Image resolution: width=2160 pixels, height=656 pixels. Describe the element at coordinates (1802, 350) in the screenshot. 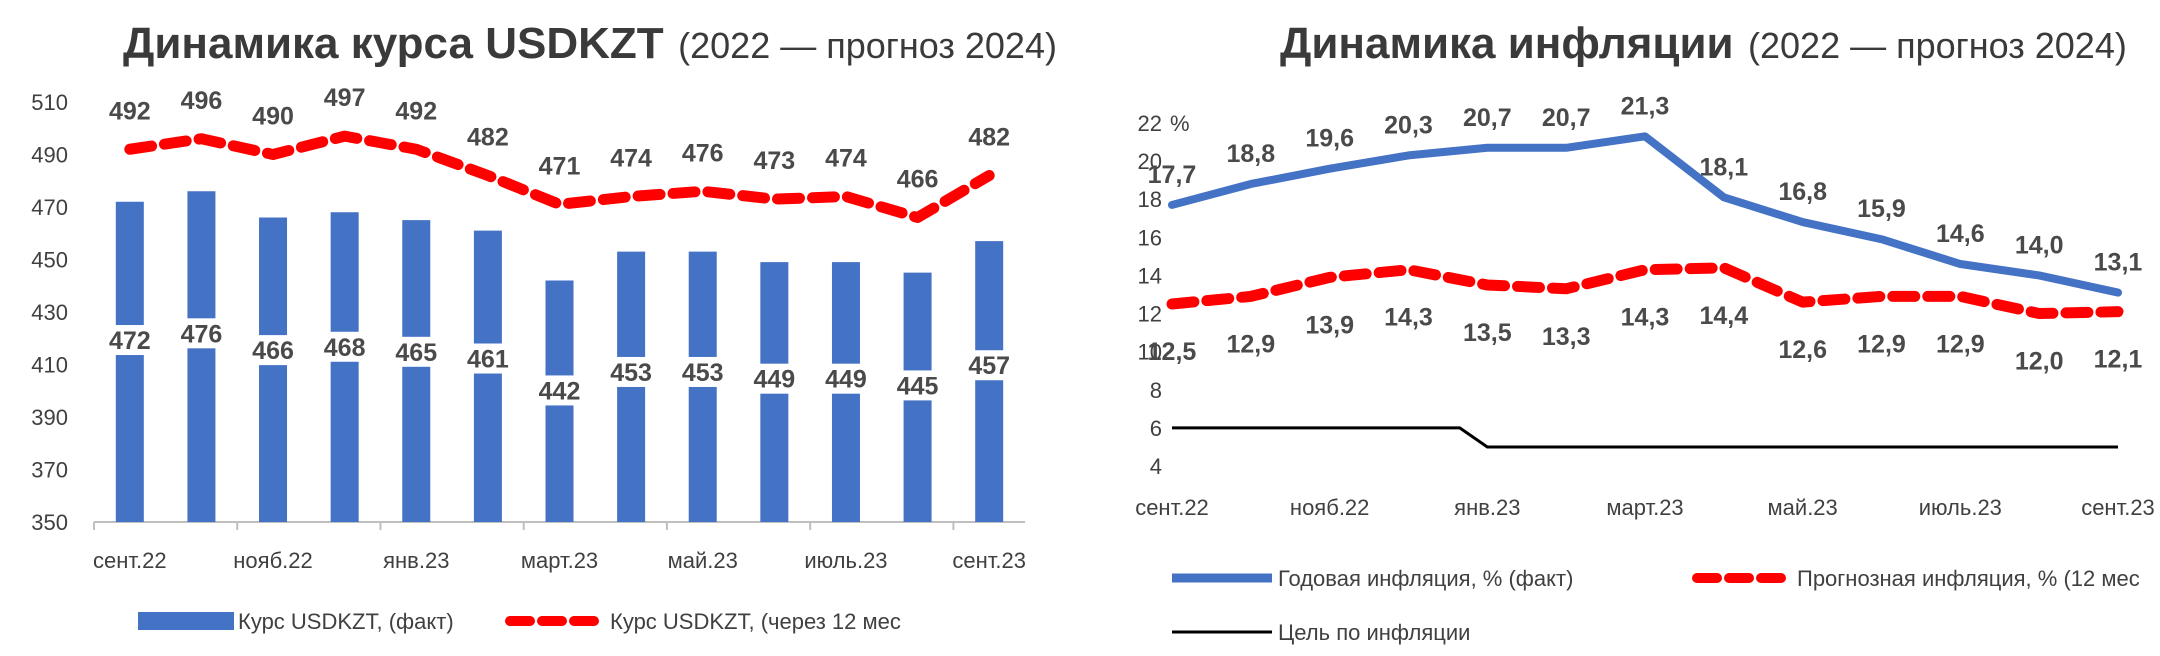

I see `forecast-inflation-label: 12,6` at that location.